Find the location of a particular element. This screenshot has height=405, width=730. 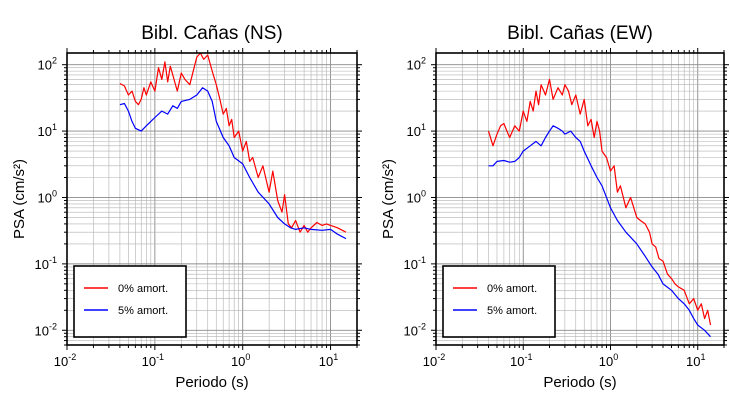

chart-title: Bibl. Cañas (EW) is located at coordinates (580, 33).